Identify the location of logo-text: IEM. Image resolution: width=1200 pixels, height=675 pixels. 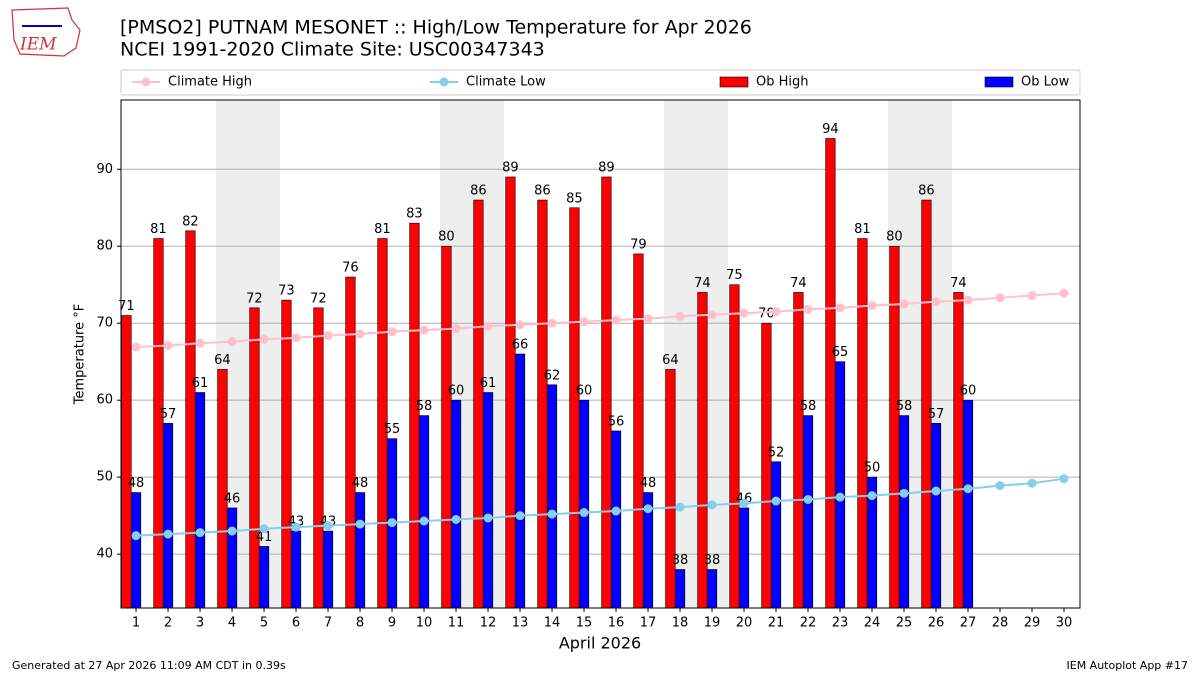
(38, 45).